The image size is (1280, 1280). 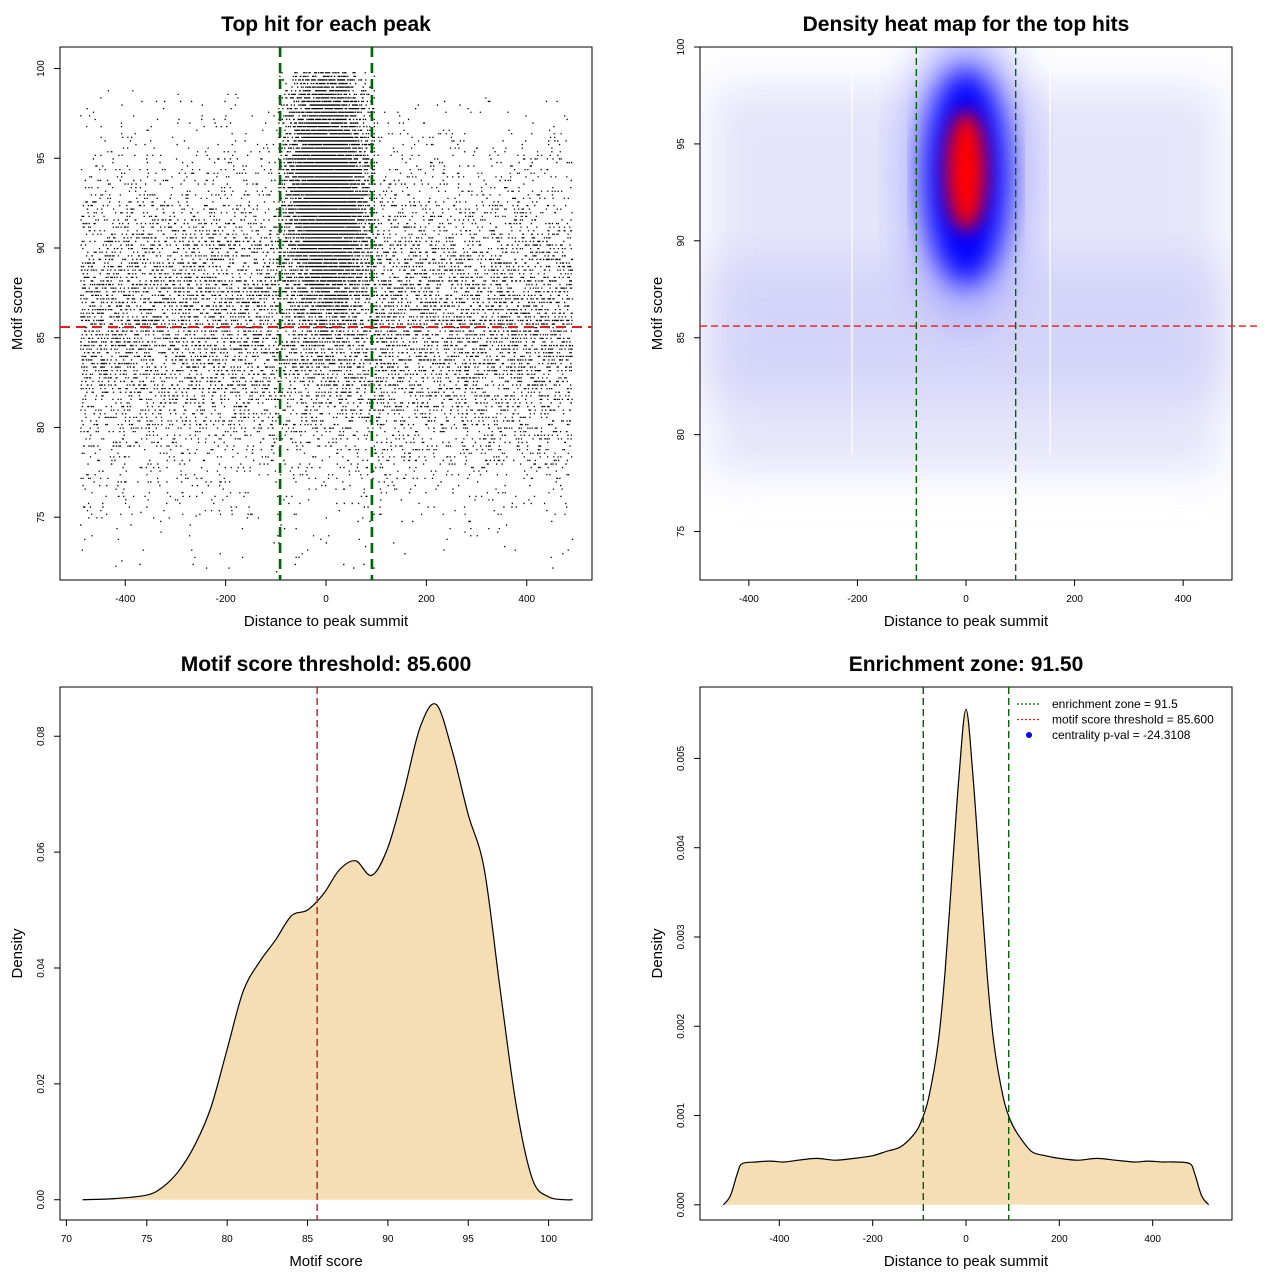 What do you see at coordinates (147, 1239) in the screenshot?
I see `x-tick-label: 75` at bounding box center [147, 1239].